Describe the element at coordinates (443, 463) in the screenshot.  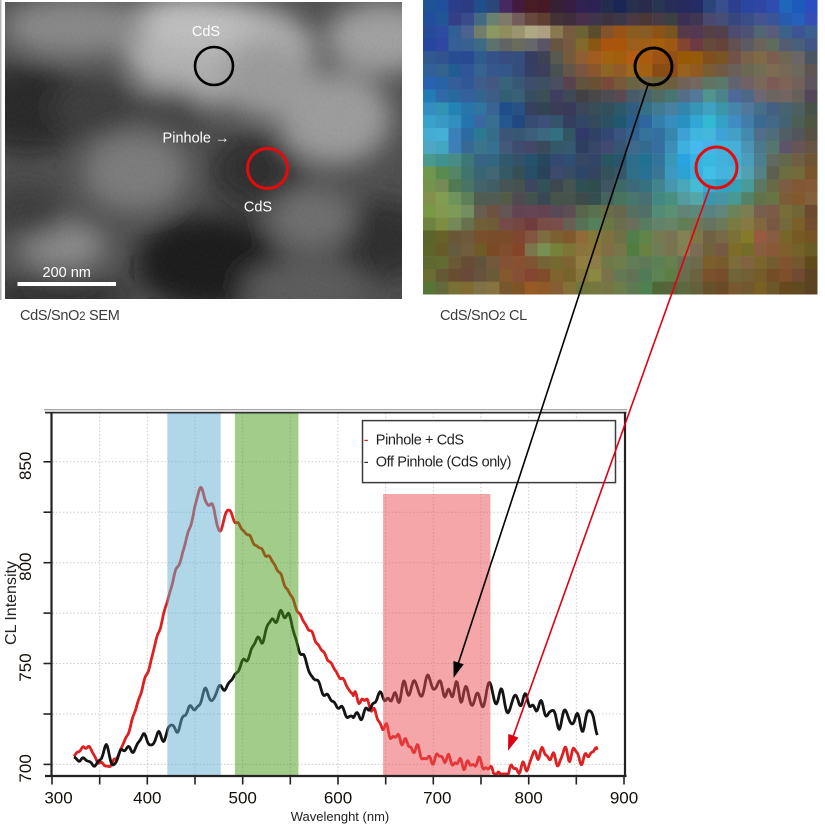
I see `svg-text: Off Pinhole (CdS only)` at that location.